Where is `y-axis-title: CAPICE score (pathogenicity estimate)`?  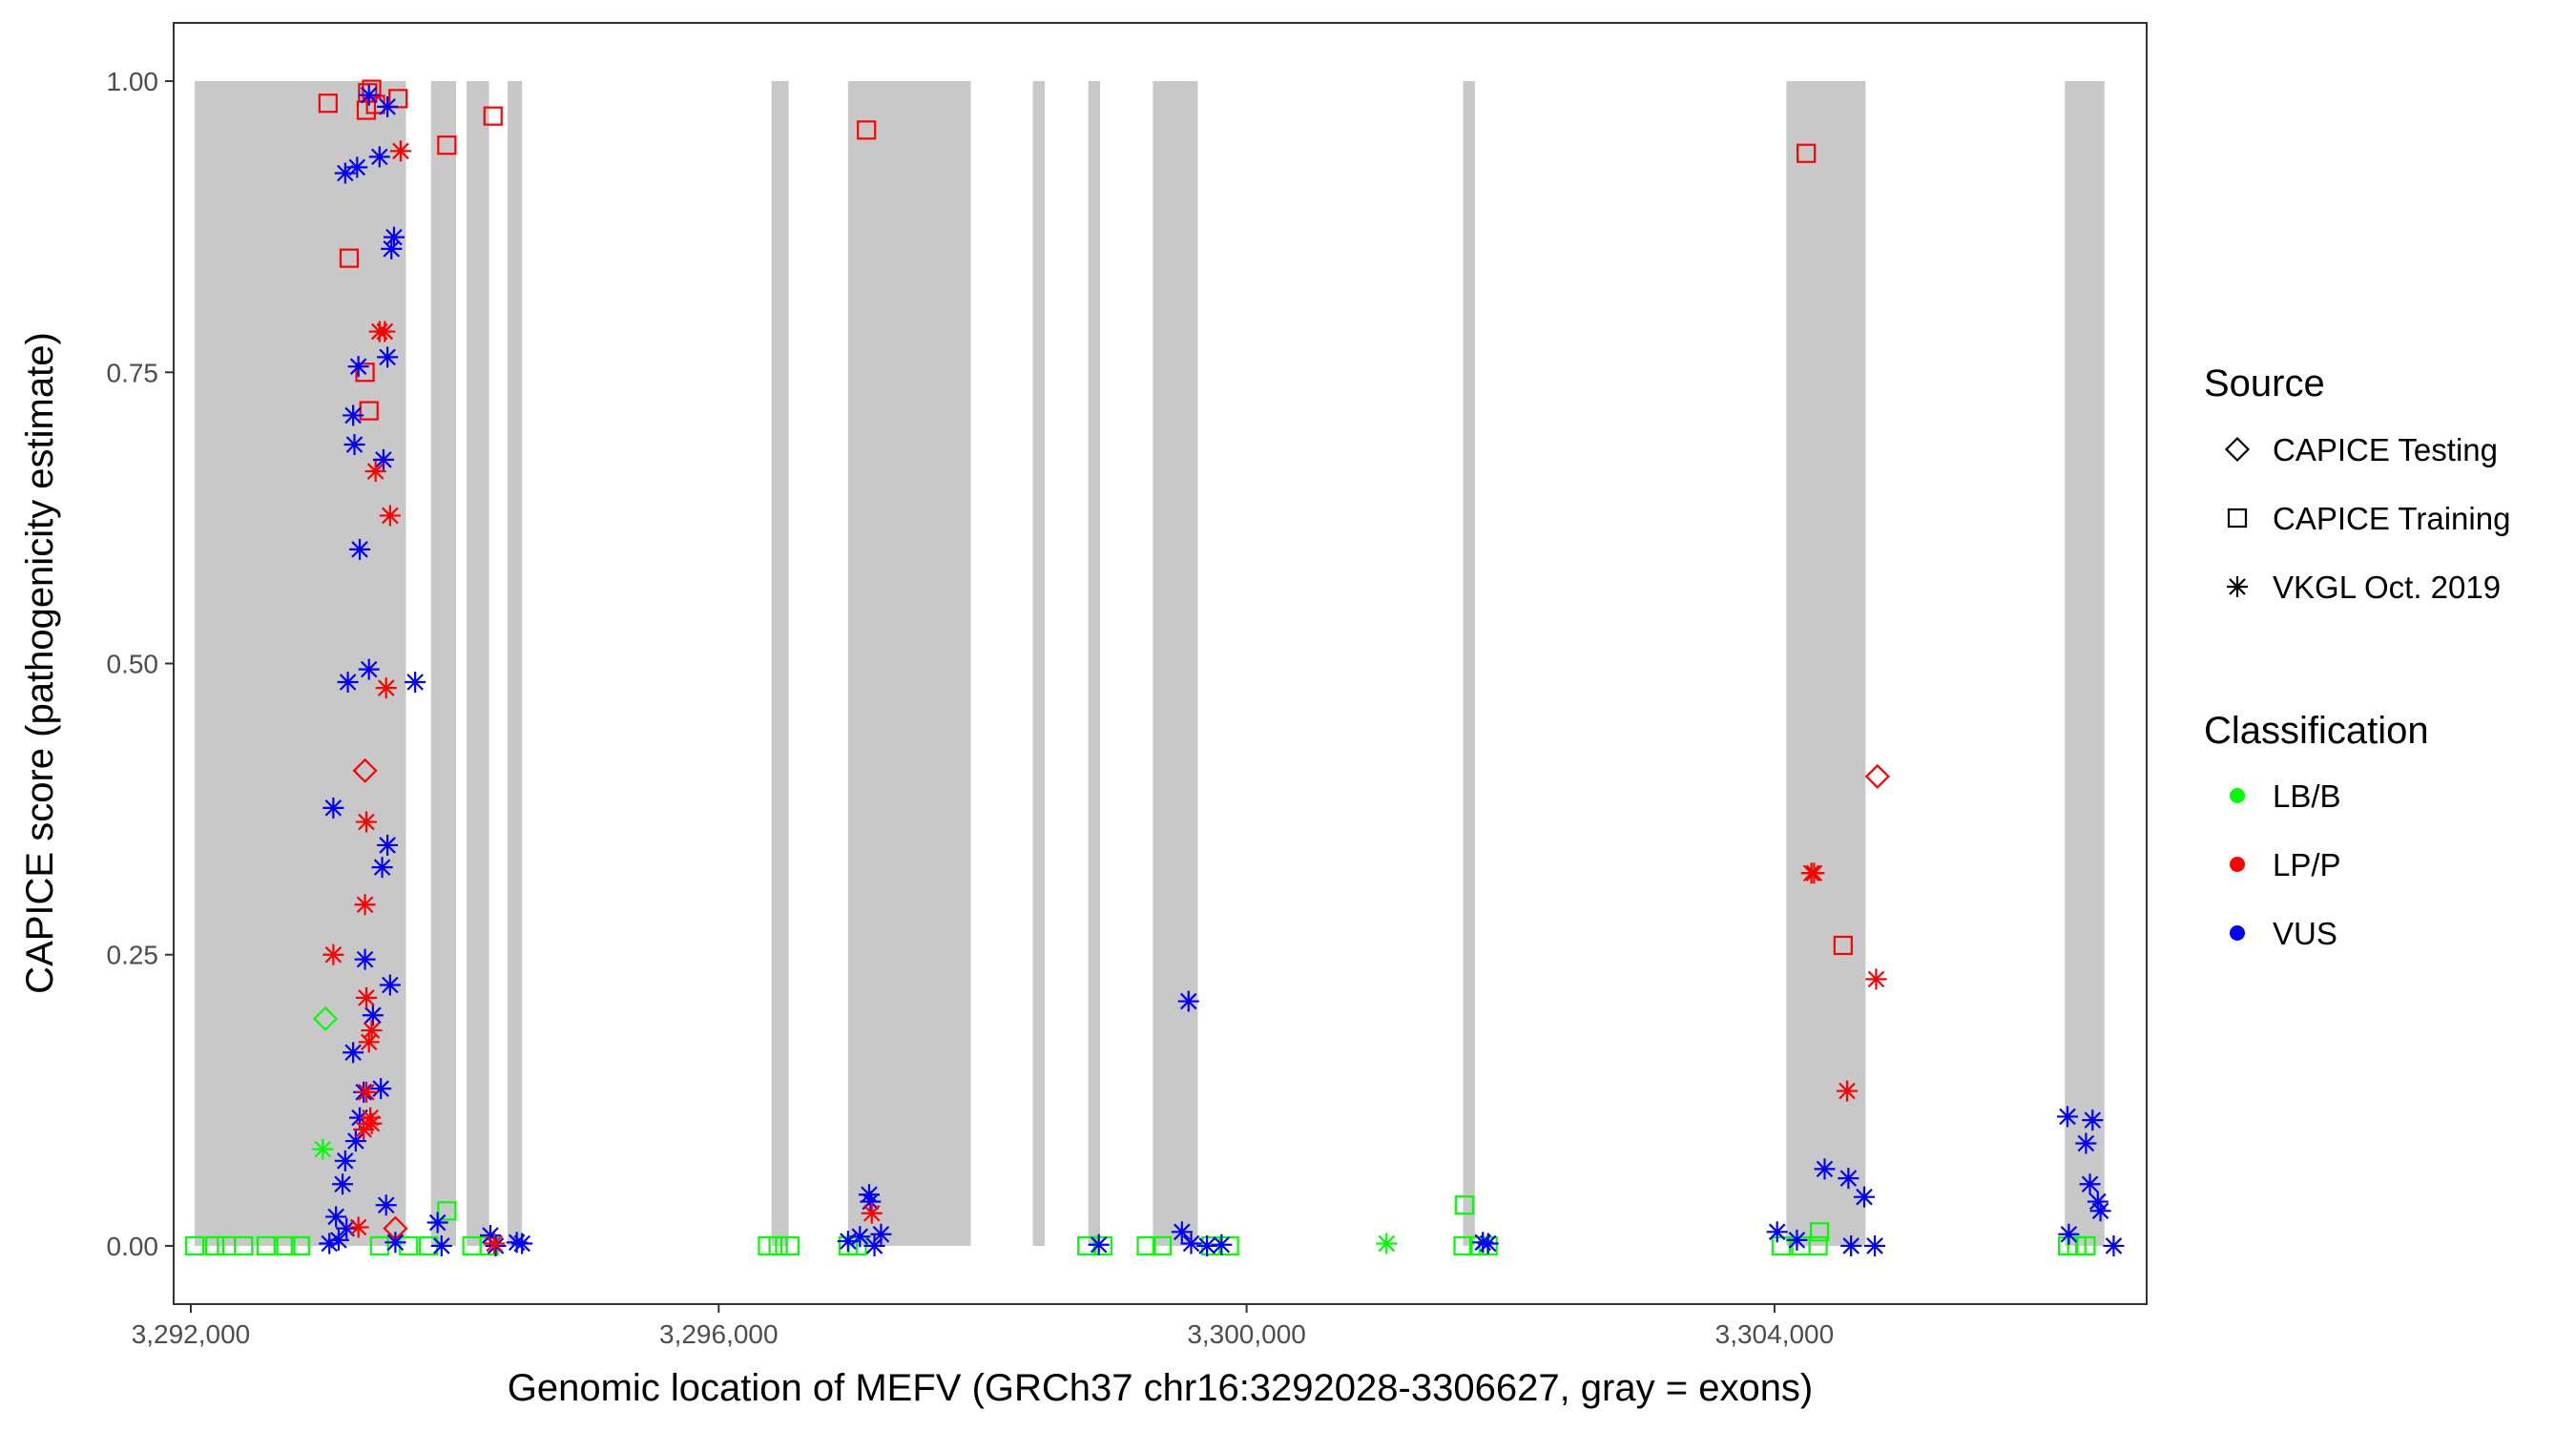 y-axis-title: CAPICE score (pathogenicity estimate) is located at coordinates (40, 663).